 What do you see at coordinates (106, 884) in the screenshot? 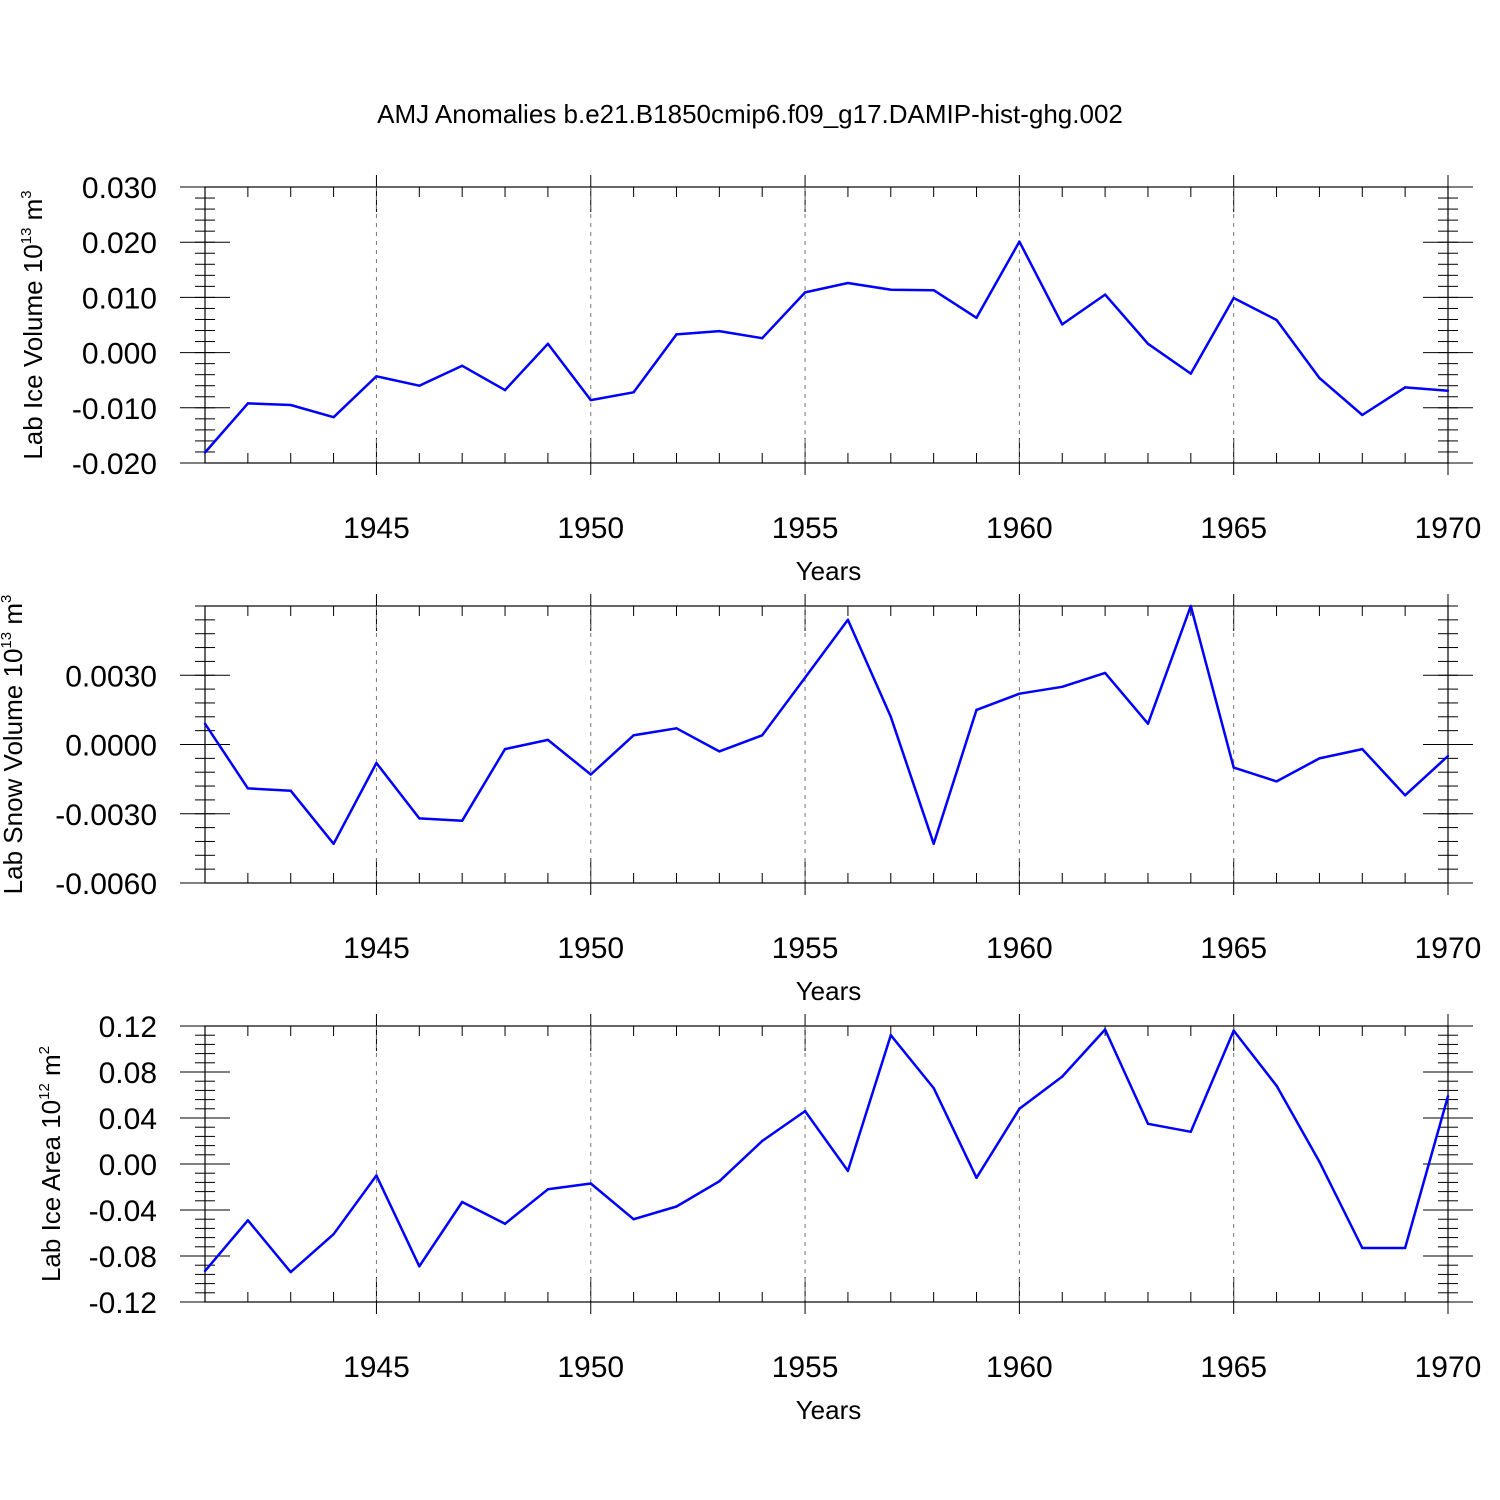
I see `y-tick-label: -0.0060` at bounding box center [106, 884].